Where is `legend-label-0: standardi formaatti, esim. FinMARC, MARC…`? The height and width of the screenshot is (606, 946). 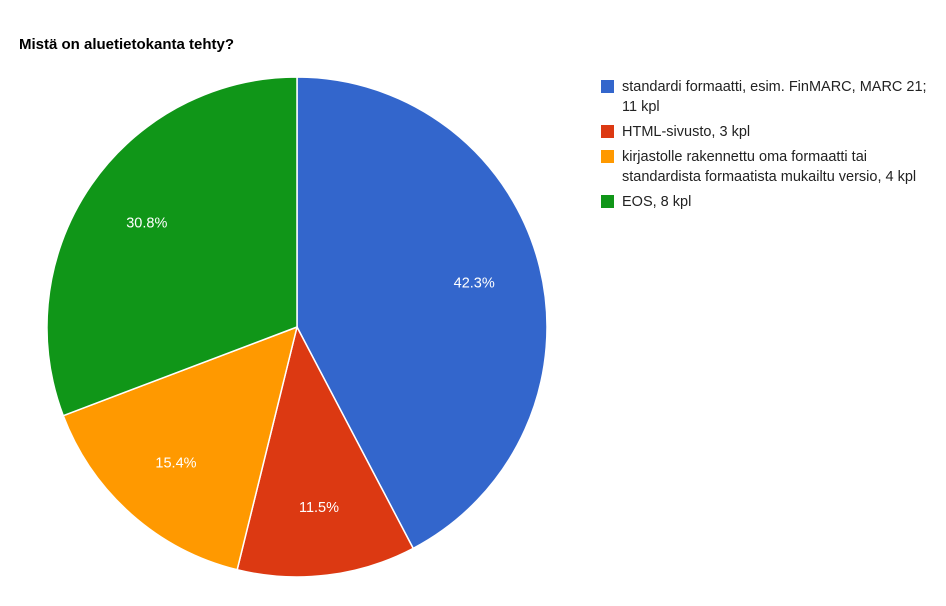 legend-label-0: standardi formaatti, esim. FinMARC, MARC… is located at coordinates (774, 97).